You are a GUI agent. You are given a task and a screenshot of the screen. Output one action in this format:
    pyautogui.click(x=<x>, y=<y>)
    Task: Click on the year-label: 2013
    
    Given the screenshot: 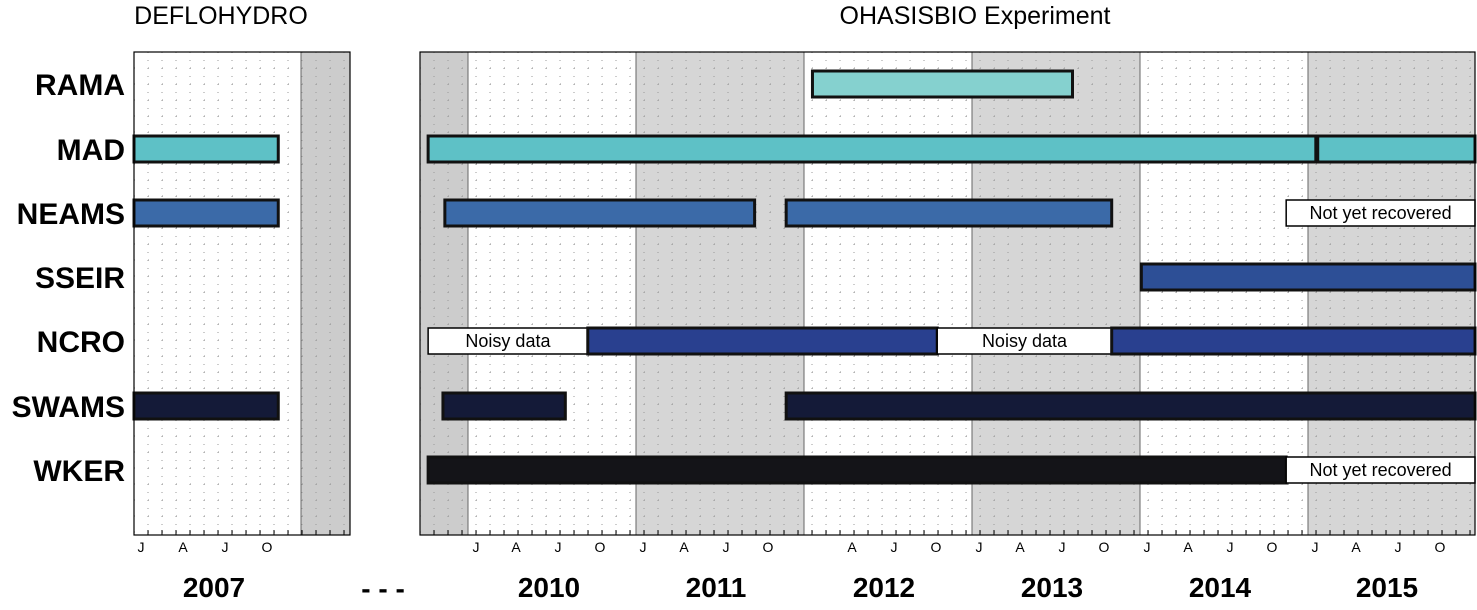 What is the action you would take?
    pyautogui.click(x=1052, y=587)
    